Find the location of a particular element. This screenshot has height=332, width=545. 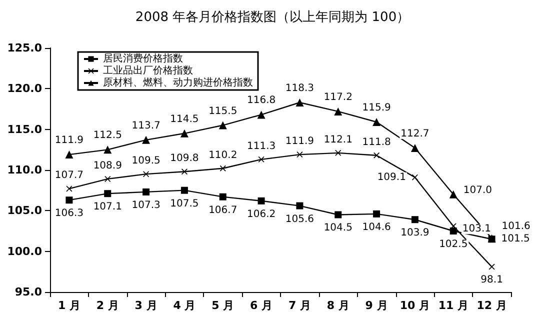

data-label: 113.7 is located at coordinates (146, 126).